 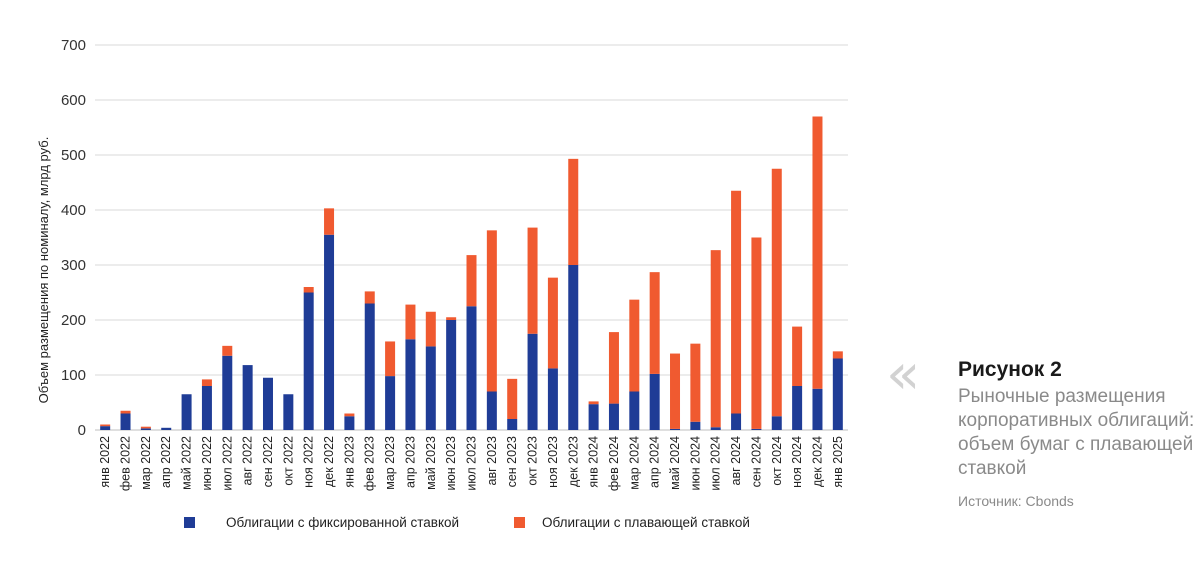 What do you see at coordinates (126, 463) in the screenshot?
I see `x-tick-label: фев 2022` at bounding box center [126, 463].